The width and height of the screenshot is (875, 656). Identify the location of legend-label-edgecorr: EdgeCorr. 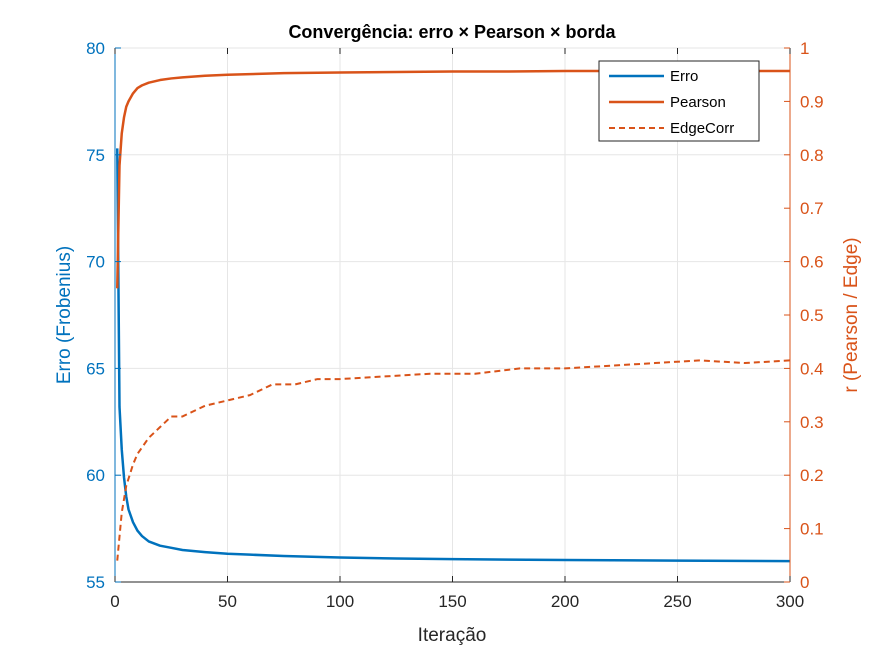
(702, 128).